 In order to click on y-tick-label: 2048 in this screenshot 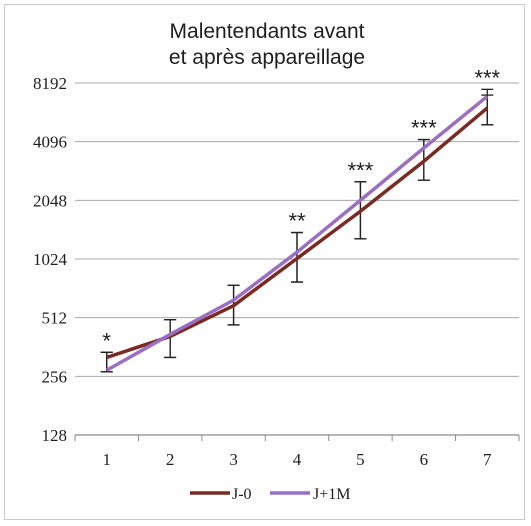, I will do `click(50, 200)`.